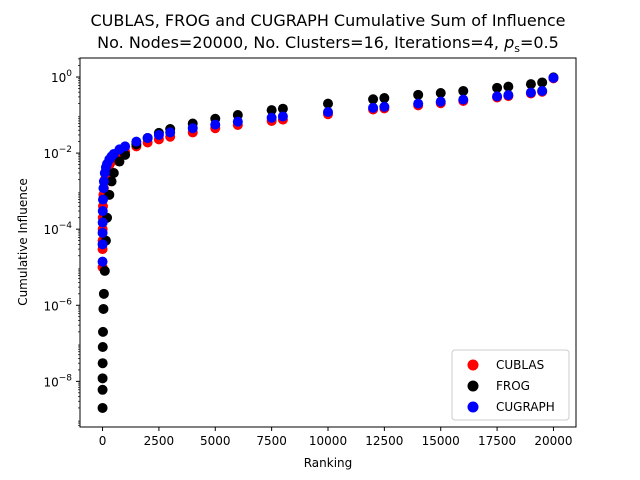  I want to click on y-tick-label: 10⁻⁶, so click(57, 305).